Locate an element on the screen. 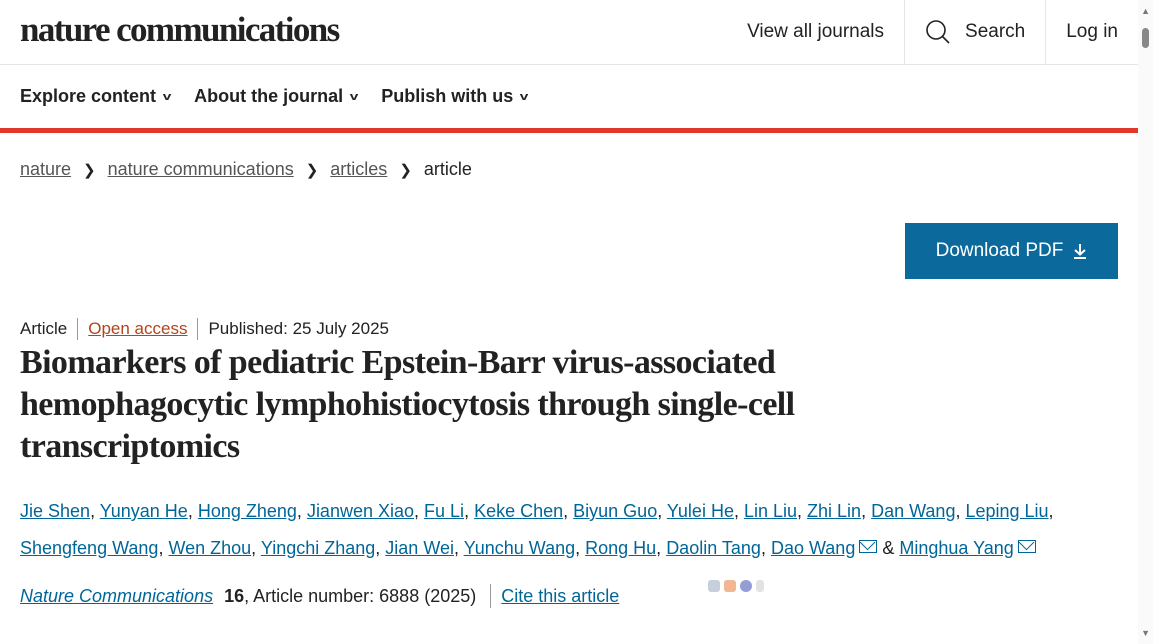 The image size is (1153, 644). nav-label: Explore content is located at coordinates (88, 96).